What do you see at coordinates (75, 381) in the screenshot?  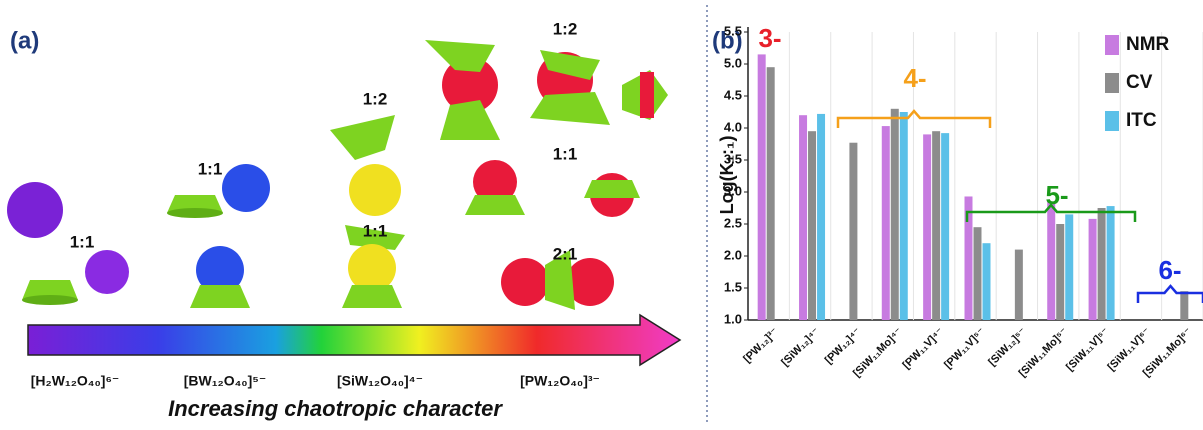 I see `formula: [H₂W₁₂O₄₀]⁶⁻` at bounding box center [75, 381].